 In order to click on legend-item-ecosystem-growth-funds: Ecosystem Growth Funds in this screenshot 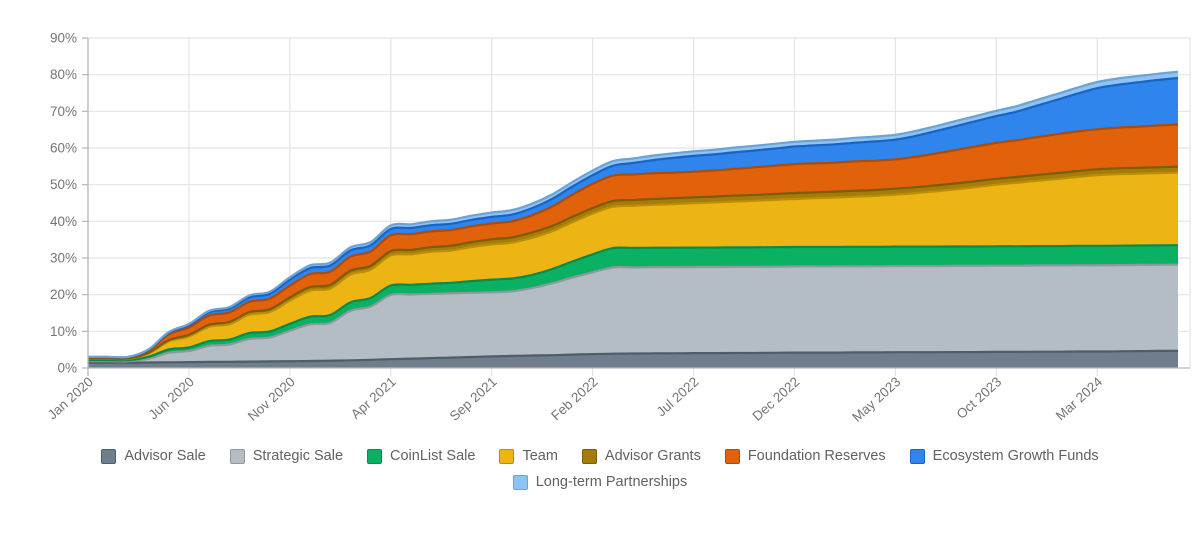, I will do `click(1004, 456)`.